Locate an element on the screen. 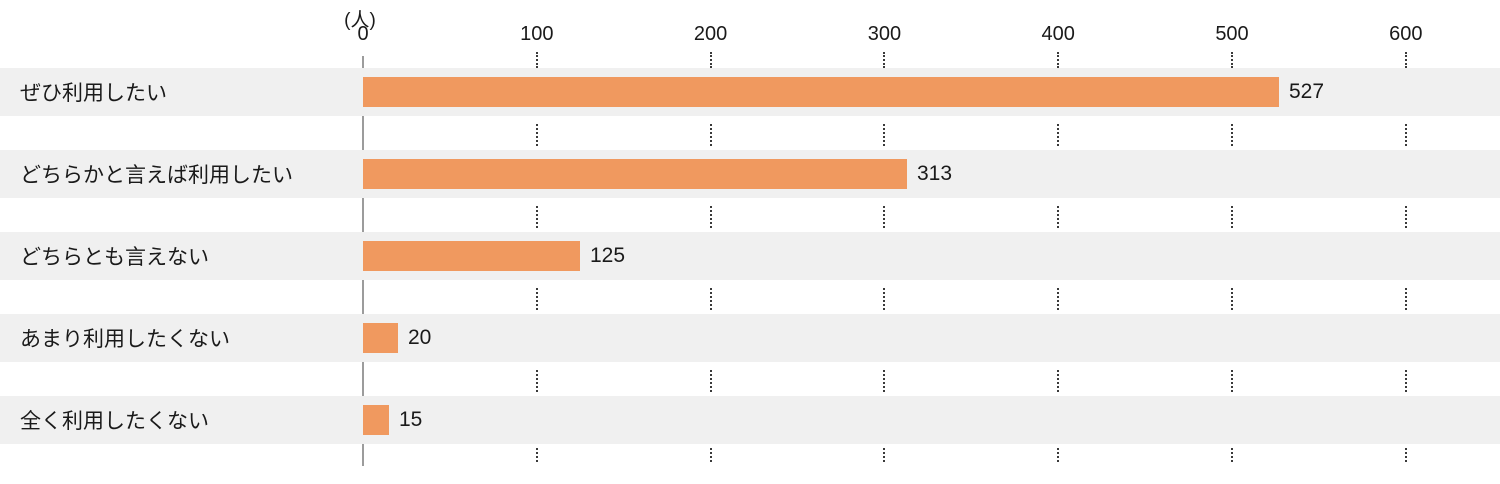 Image resolution: width=1500 pixels, height=484 pixels. value-label: 15 is located at coordinates (411, 419).